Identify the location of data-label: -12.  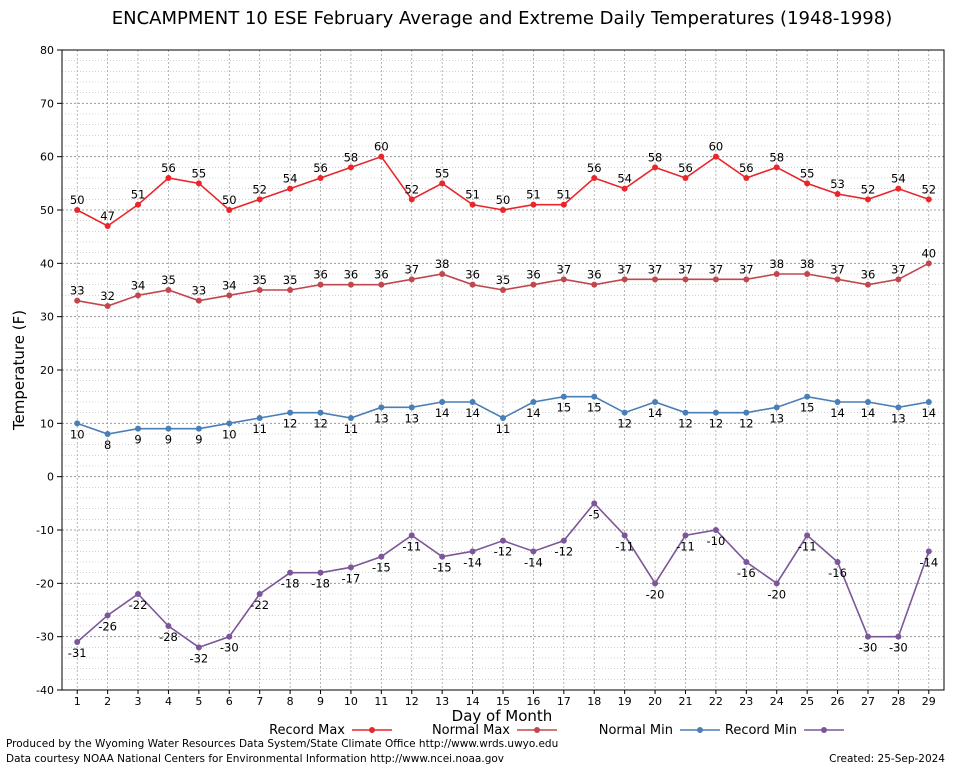
(563, 552).